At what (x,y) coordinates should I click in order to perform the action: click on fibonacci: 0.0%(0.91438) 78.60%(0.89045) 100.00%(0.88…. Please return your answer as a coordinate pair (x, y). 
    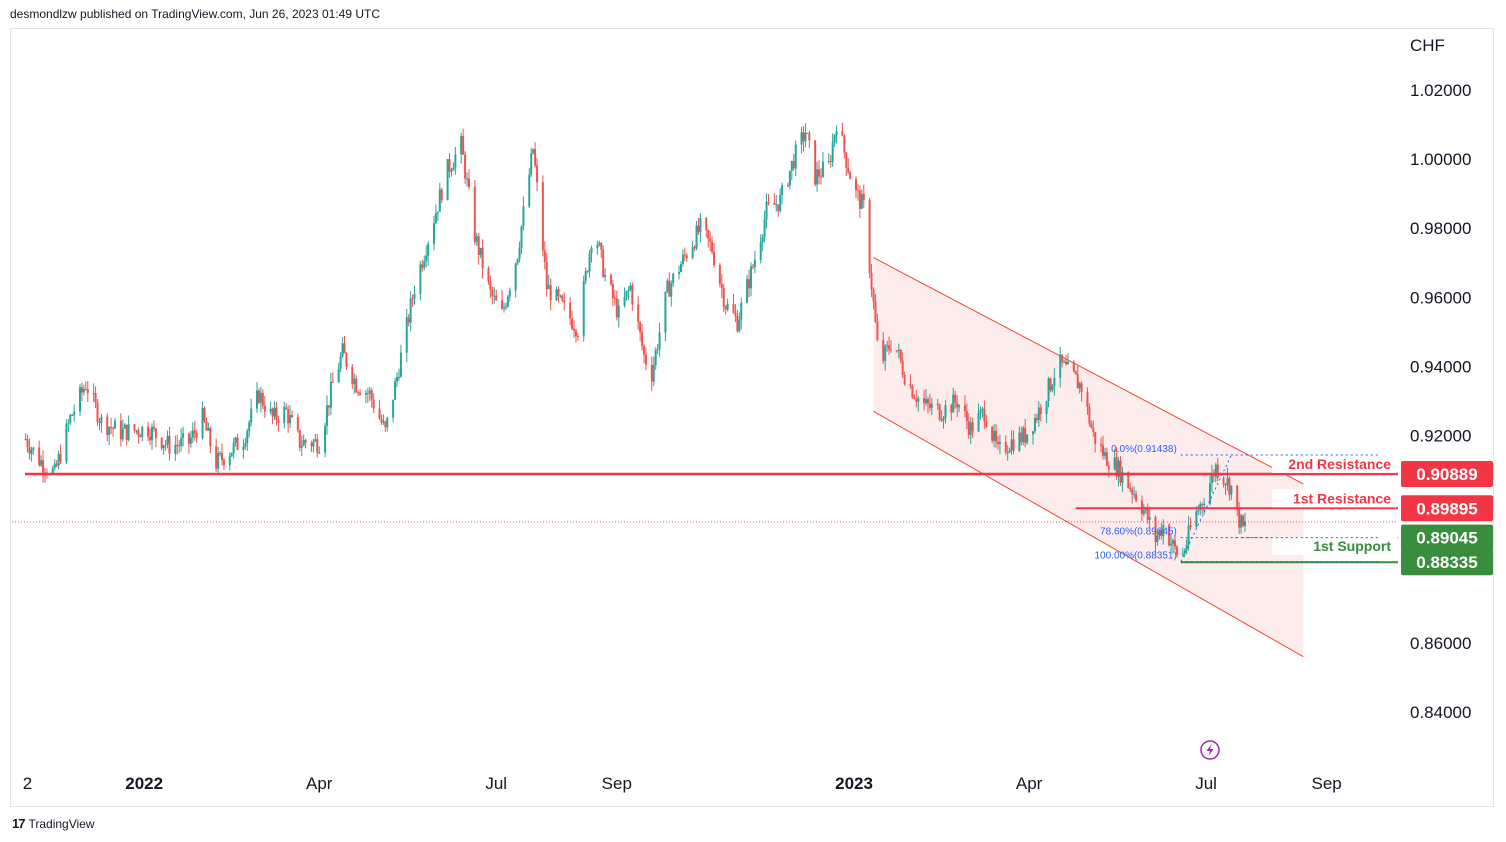
    Looking at the image, I should click on (1237, 503).